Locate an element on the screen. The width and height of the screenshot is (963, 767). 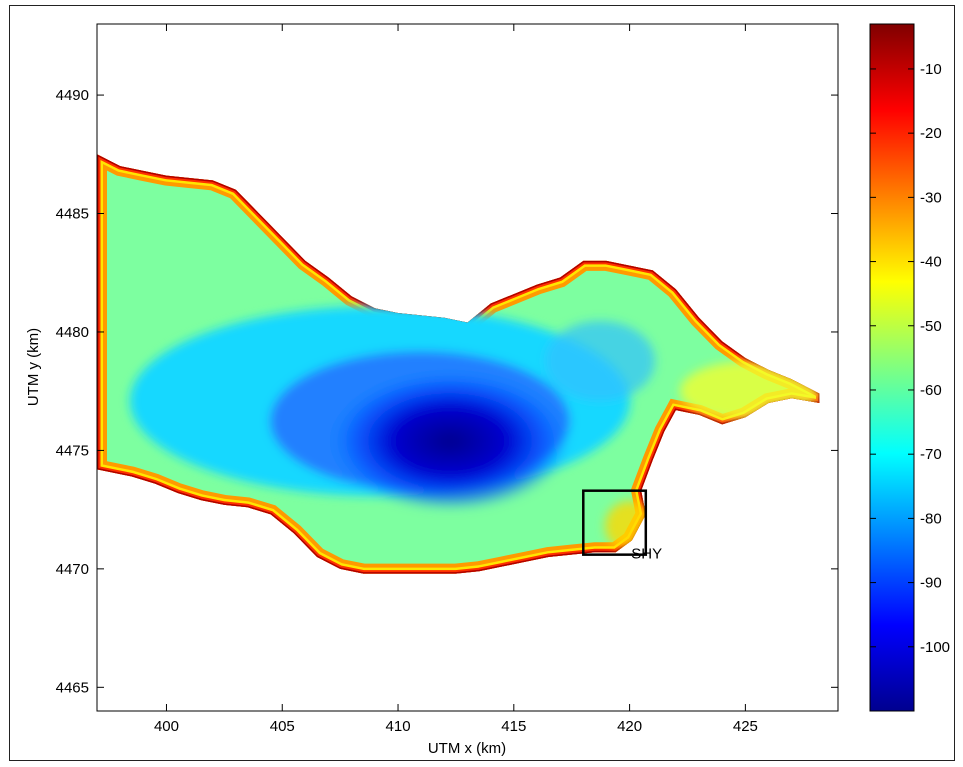
y-axis-label: UTM y (km) is located at coordinates (33, 367).